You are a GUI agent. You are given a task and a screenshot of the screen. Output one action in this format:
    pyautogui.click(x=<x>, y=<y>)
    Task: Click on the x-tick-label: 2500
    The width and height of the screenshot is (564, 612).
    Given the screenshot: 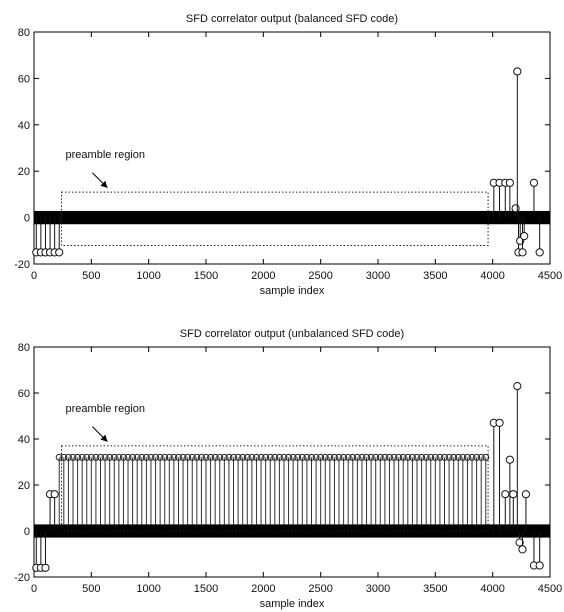 What is the action you would take?
    pyautogui.click(x=320, y=276)
    